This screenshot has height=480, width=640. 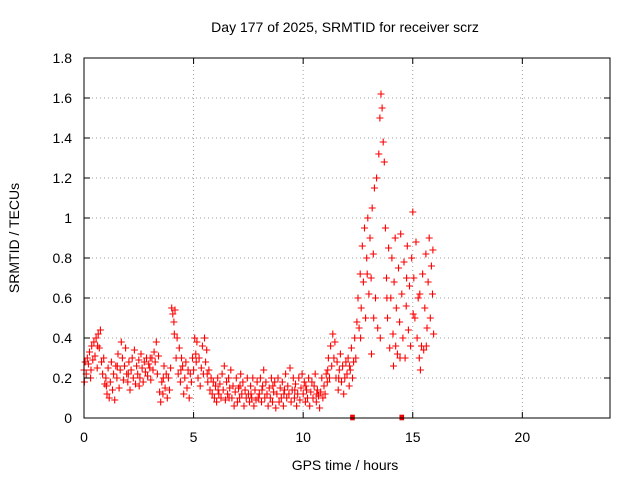 What do you see at coordinates (63, 178) in the screenshot?
I see `y-tick-label: 1.2` at bounding box center [63, 178].